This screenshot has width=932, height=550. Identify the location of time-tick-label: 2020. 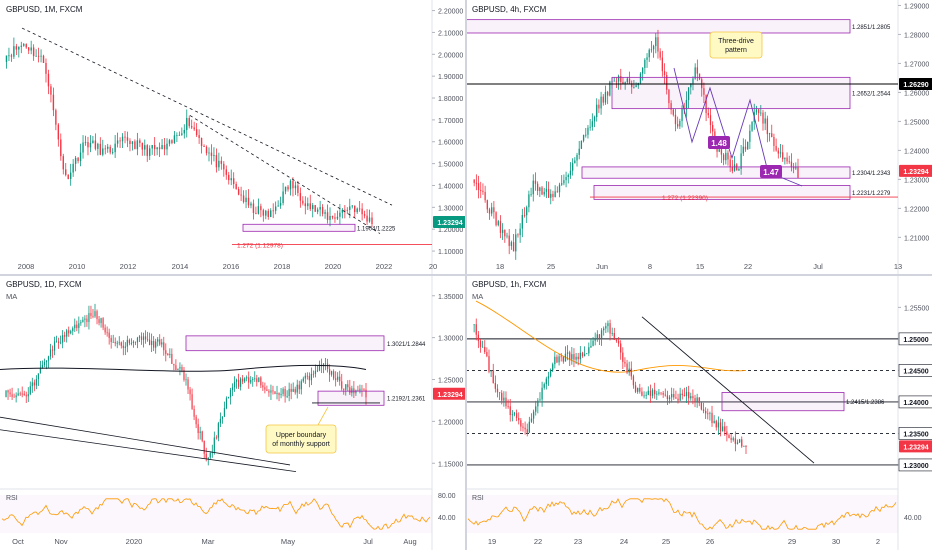
(333, 266).